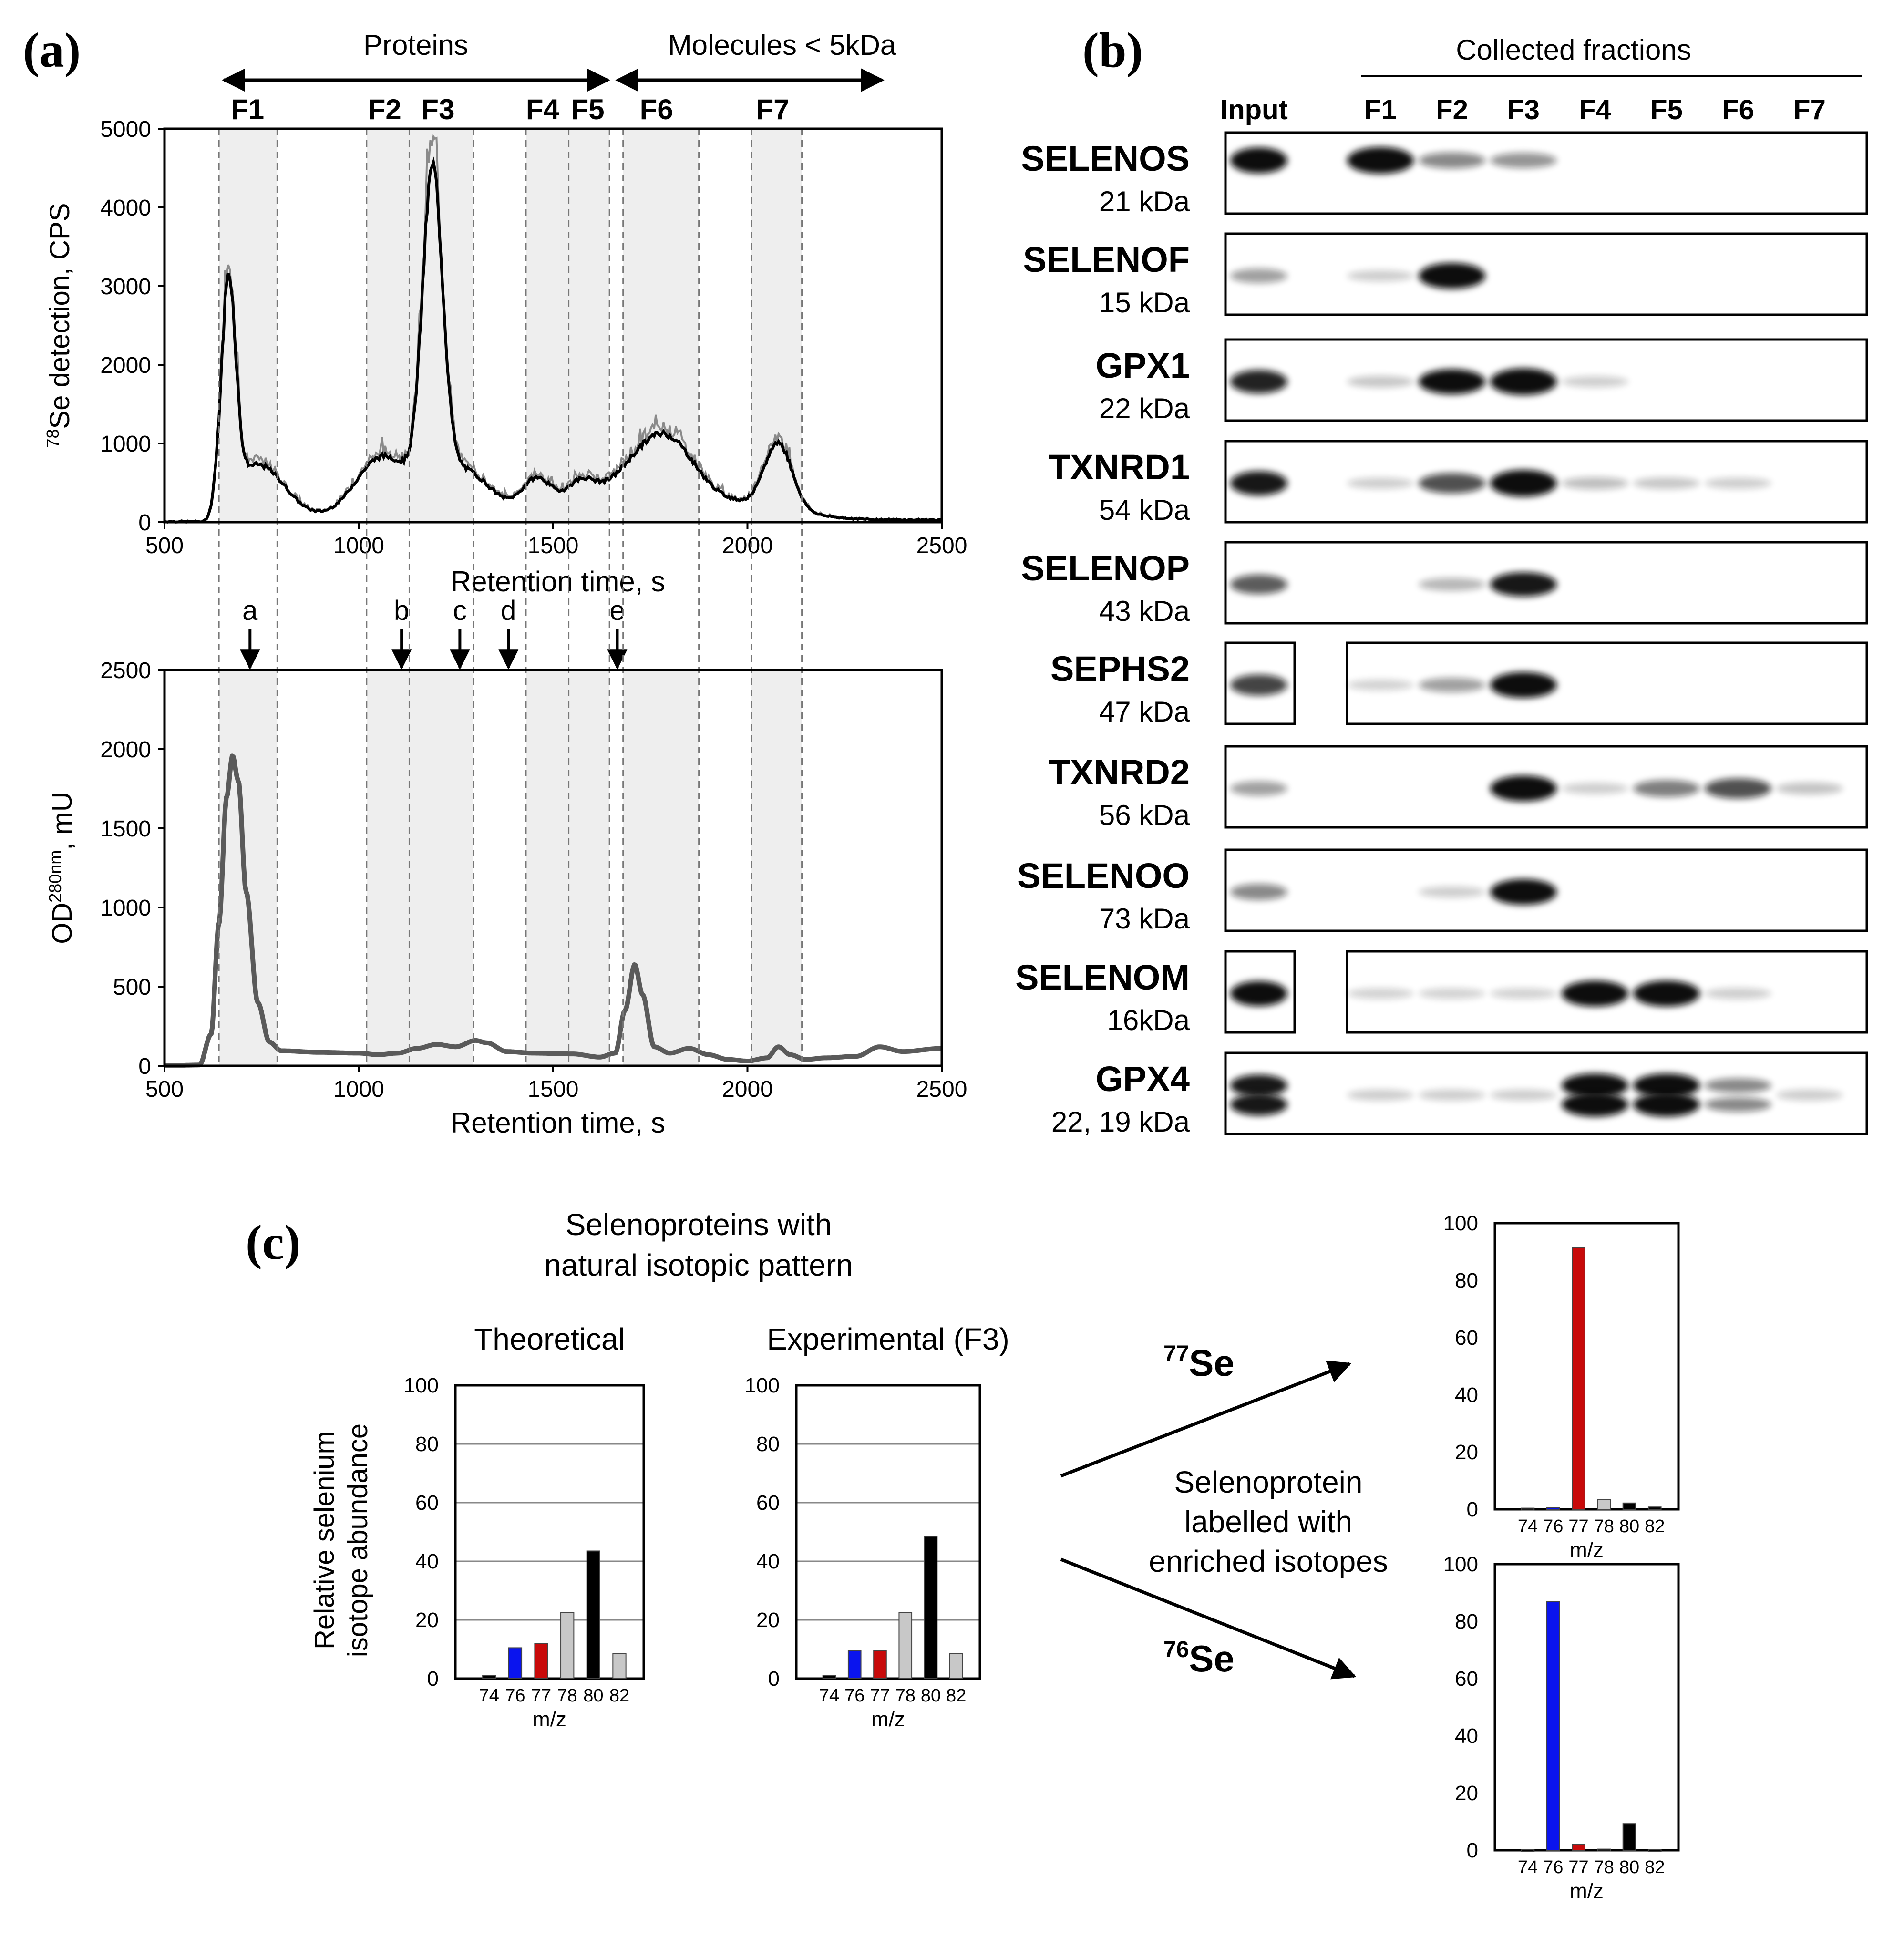 The width and height of the screenshot is (1904, 1938). What do you see at coordinates (1466, 1280) in the screenshot?
I see `labelled_77-y-tick-label: 80` at bounding box center [1466, 1280].